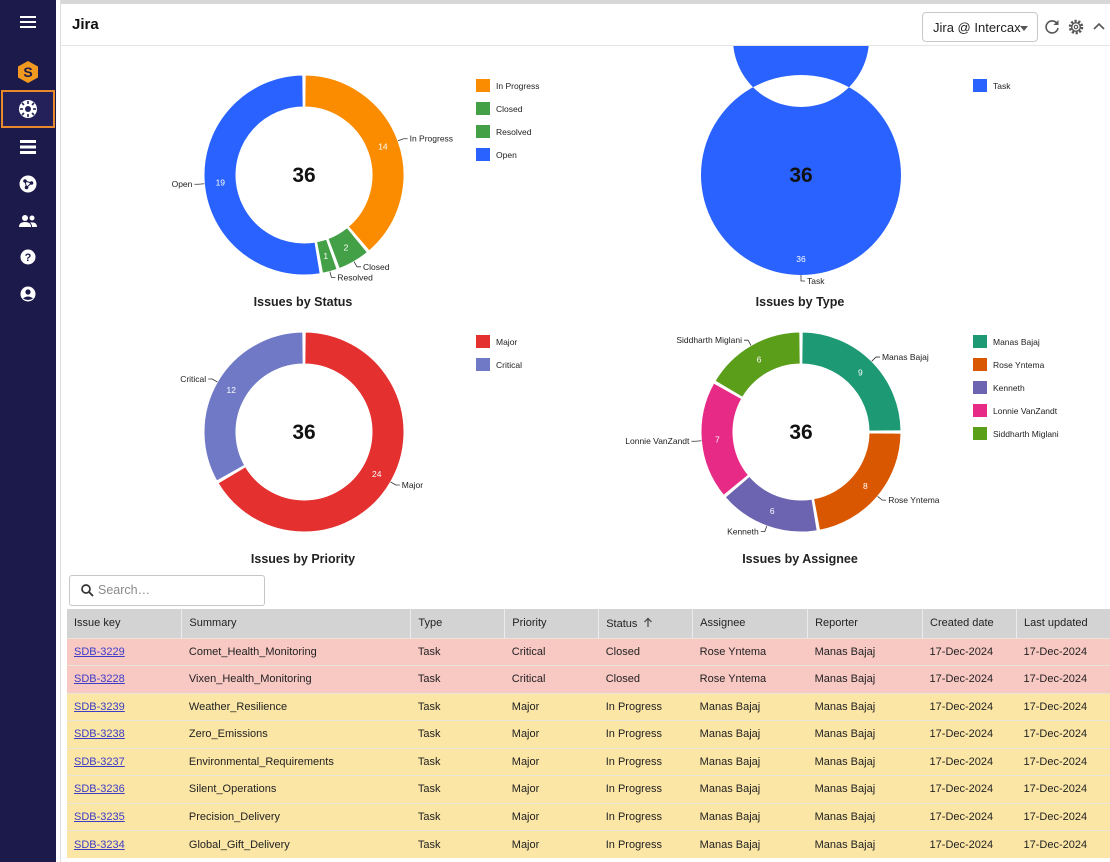  What do you see at coordinates (851, 381) in the screenshot?
I see `donut-slice-manas-bajaj` at bounding box center [851, 381].